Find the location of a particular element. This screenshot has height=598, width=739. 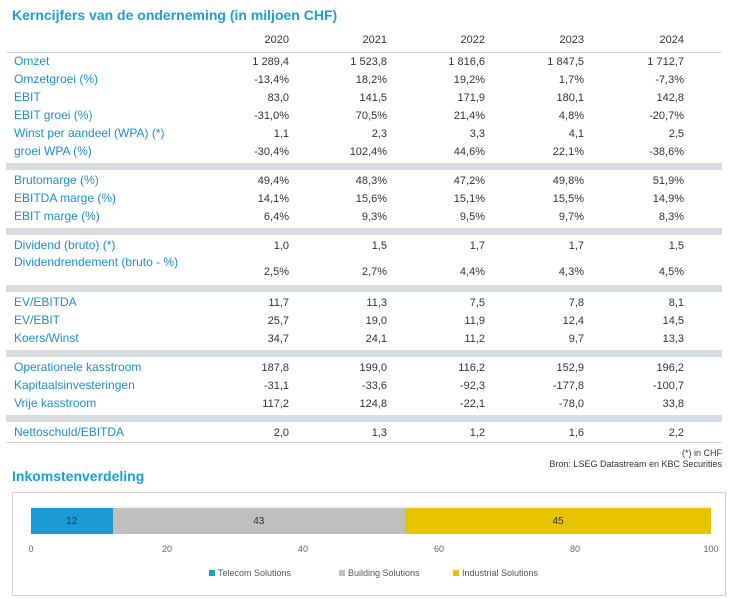

cell-value: 9,7 is located at coordinates (576, 339).